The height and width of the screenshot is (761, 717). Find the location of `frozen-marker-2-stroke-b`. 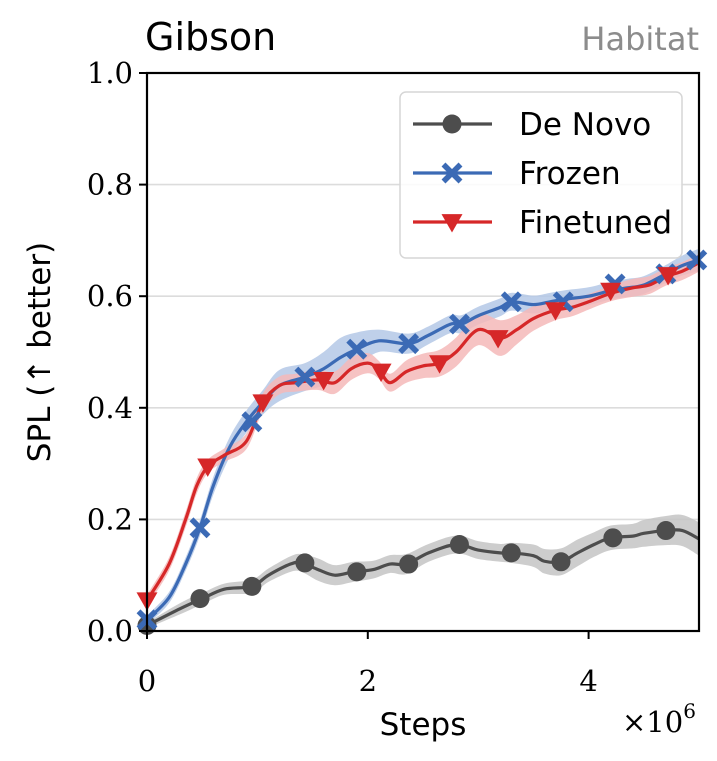

frozen-marker-2-stroke-b is located at coordinates (252, 422).